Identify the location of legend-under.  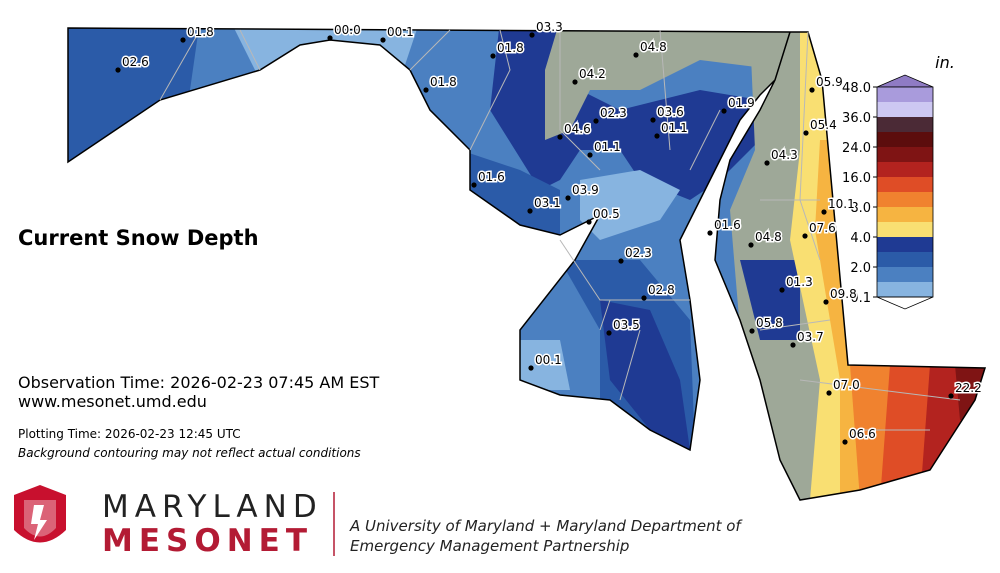
(905, 303).